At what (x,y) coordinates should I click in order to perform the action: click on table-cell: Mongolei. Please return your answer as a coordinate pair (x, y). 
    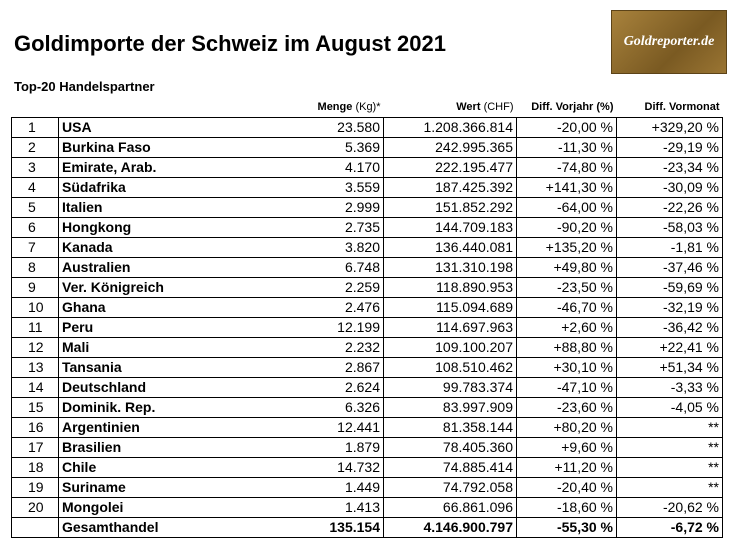
    Looking at the image, I should click on (153, 507).